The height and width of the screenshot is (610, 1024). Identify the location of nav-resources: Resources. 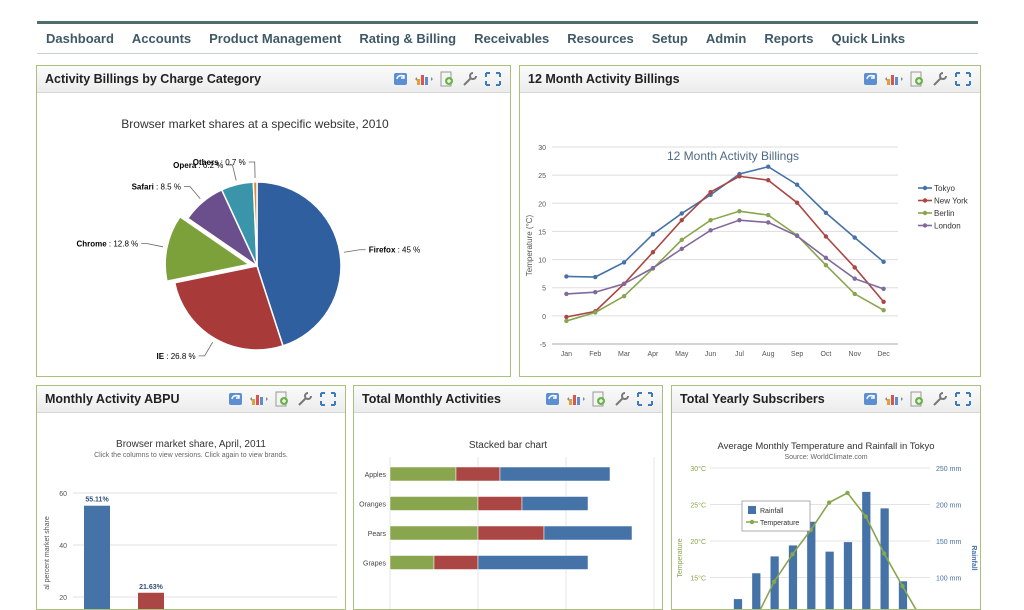
(600, 38).